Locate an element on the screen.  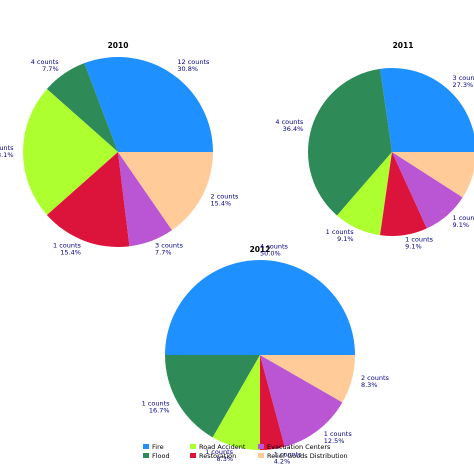
legend-label: Evacuation Centers is located at coordinates (299, 447).